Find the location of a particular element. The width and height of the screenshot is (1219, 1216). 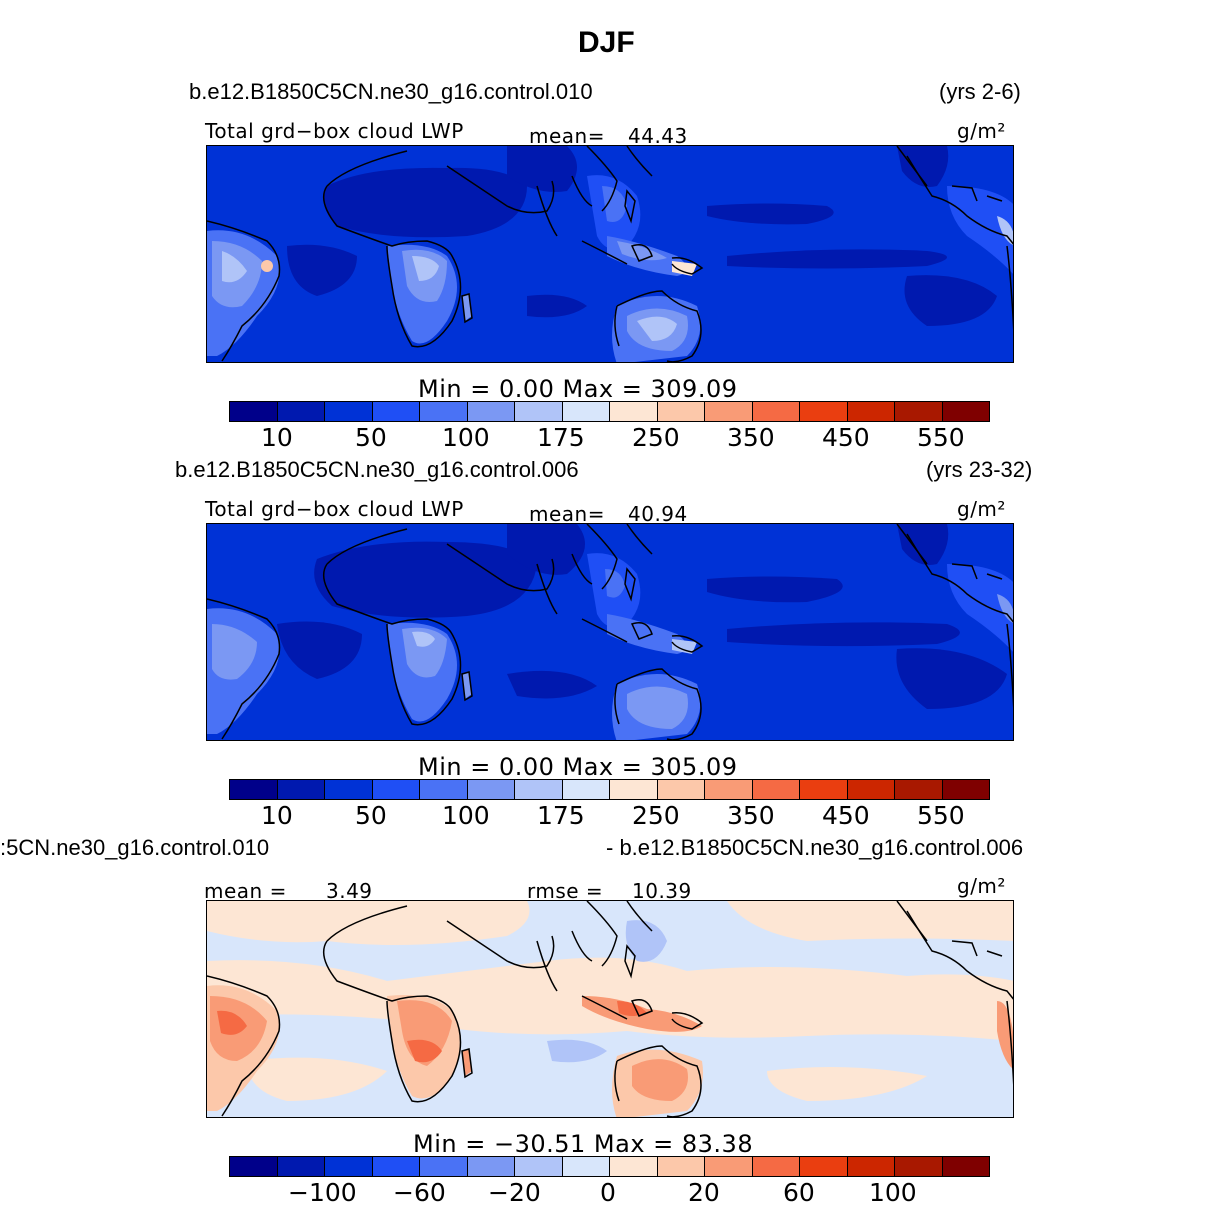

lwp-difference-map is located at coordinates (610, 1009).